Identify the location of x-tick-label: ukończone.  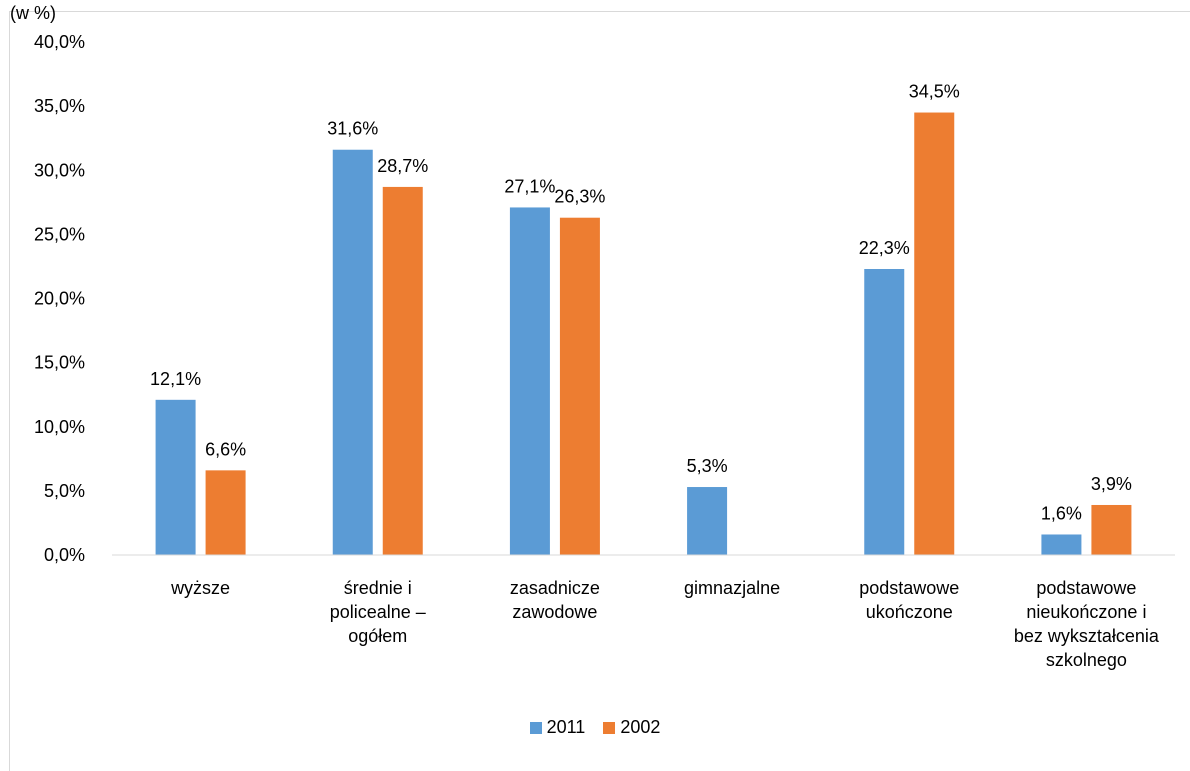
(909, 612).